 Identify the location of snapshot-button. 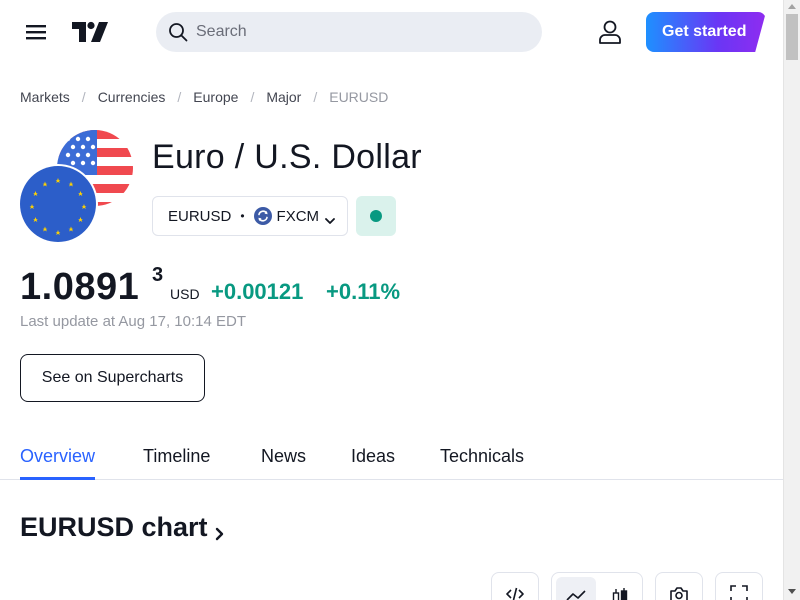
(679, 586).